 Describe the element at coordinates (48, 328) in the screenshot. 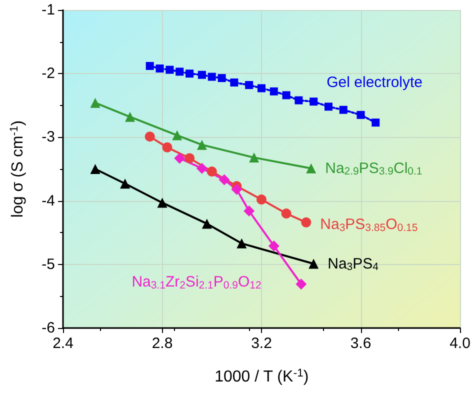

I see `y-tick-label: -6` at that location.